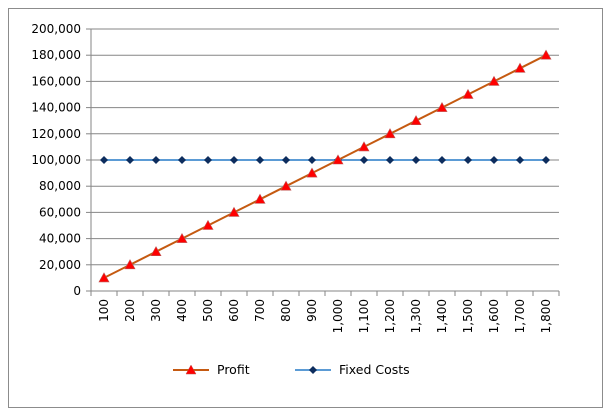  Describe the element at coordinates (494, 316) in the screenshot. I see `x-tick-label: 1,600` at that location.